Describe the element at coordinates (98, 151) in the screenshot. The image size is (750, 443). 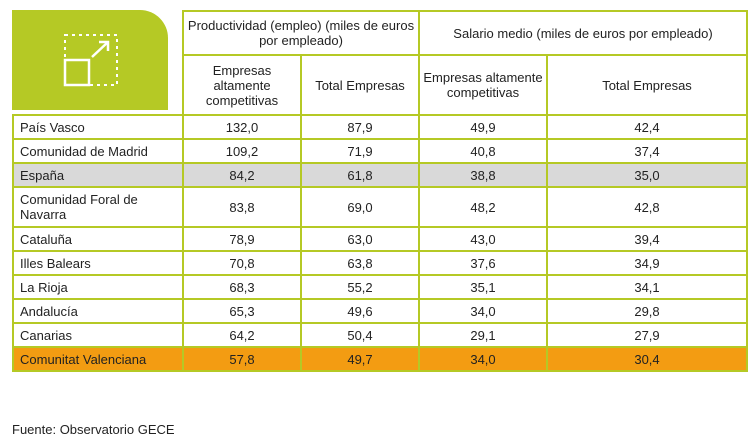
I see `region-cell: Comunidad de Madrid` at that location.